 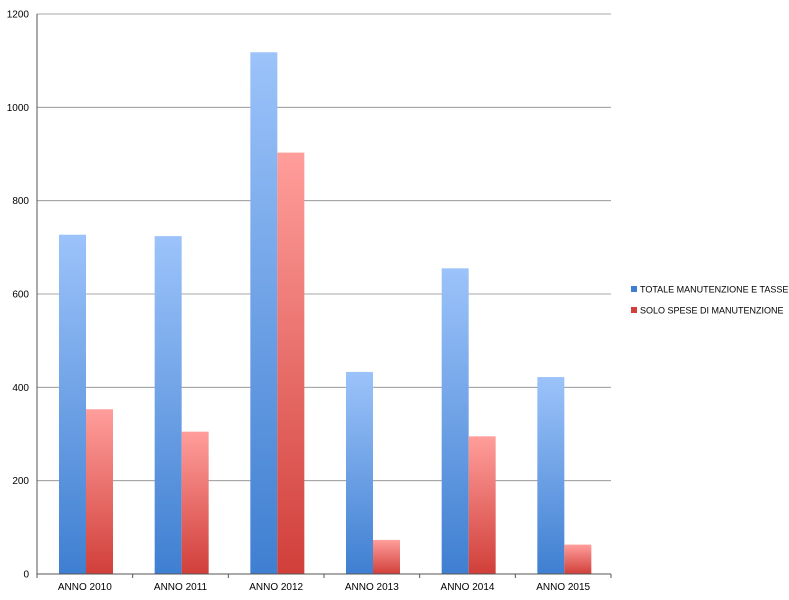 What do you see at coordinates (72, 404) in the screenshot?
I see `bar-totale-anno-2010` at bounding box center [72, 404].